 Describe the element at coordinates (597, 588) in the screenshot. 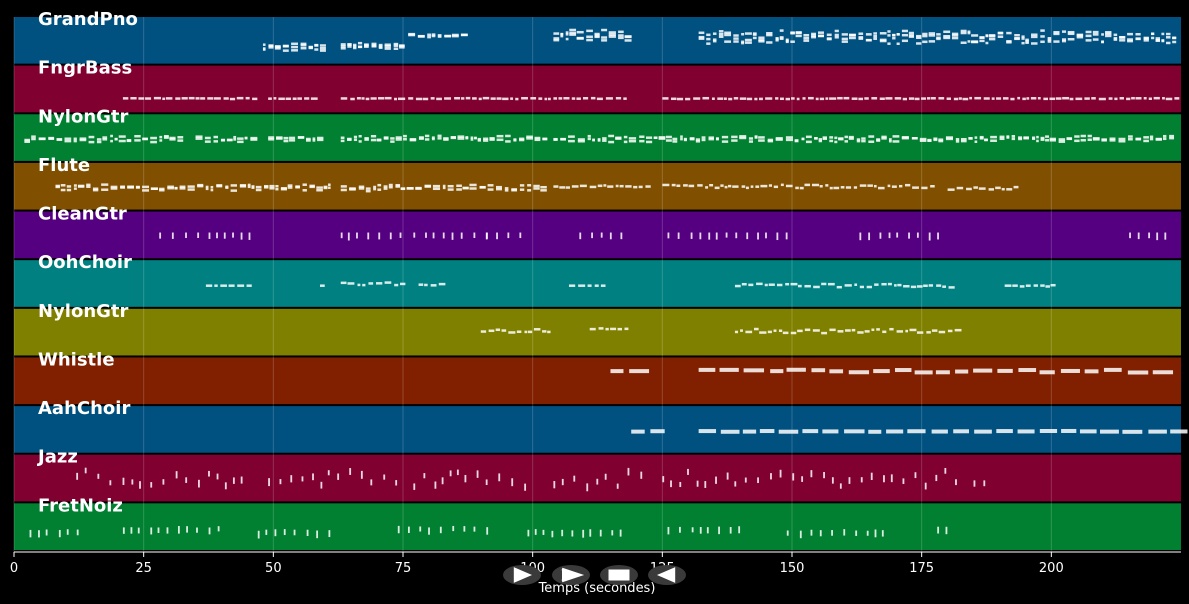

I see `x-axis-label: Temps (secondes)` at that location.